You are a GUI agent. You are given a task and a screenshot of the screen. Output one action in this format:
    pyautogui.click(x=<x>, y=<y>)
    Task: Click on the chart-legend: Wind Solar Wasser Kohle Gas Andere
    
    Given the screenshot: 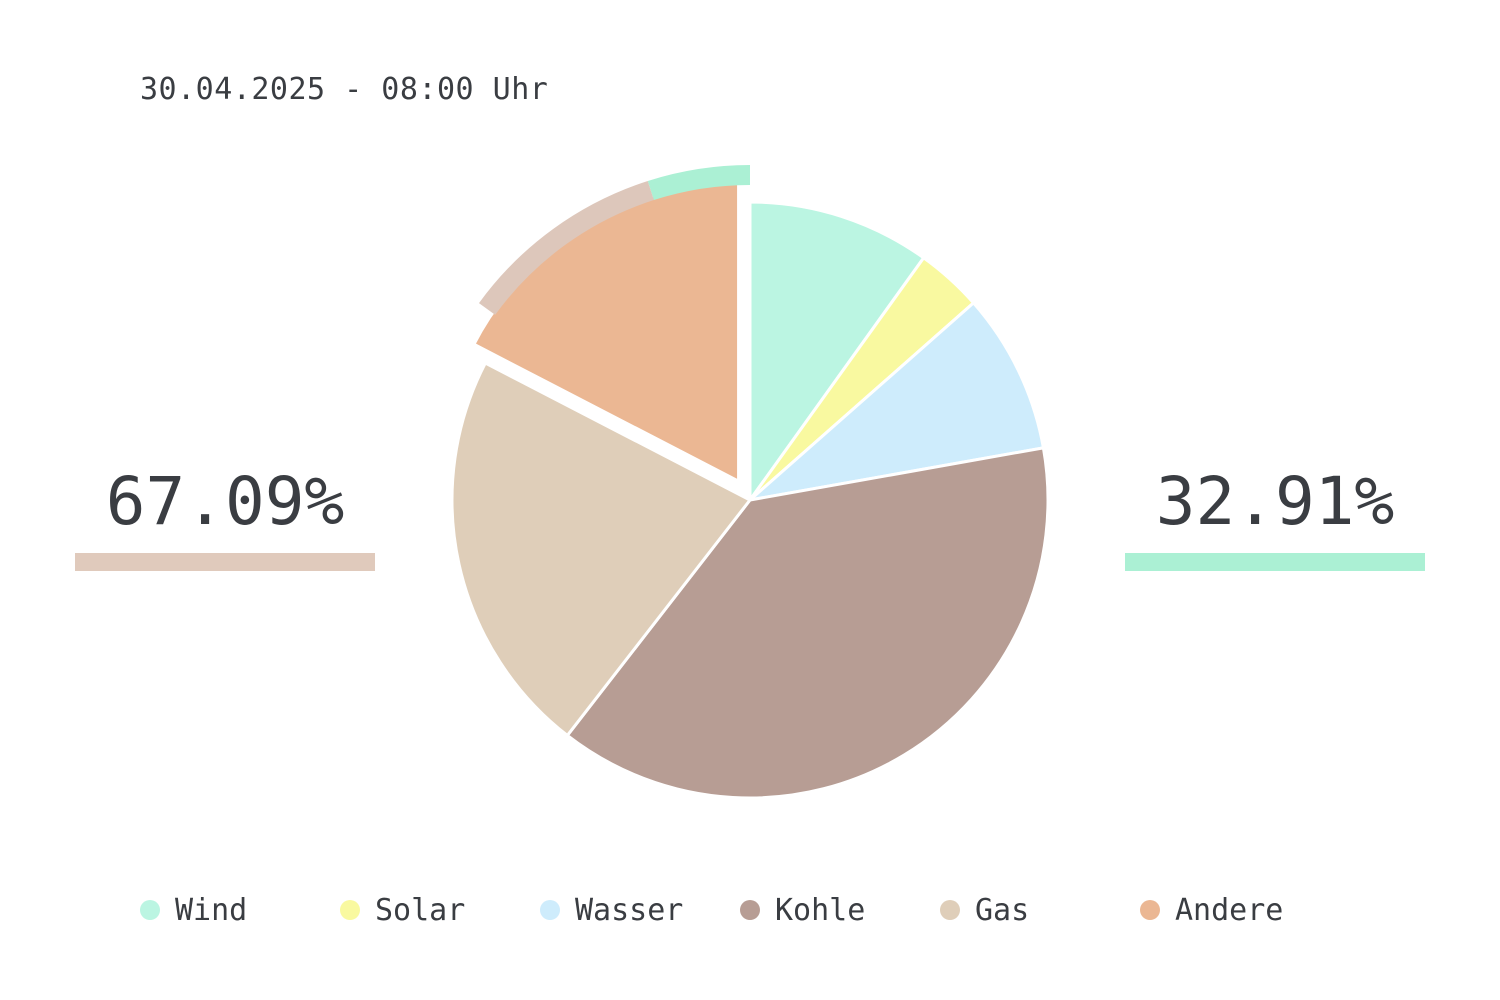 What is the action you would take?
    pyautogui.click(x=750, y=910)
    